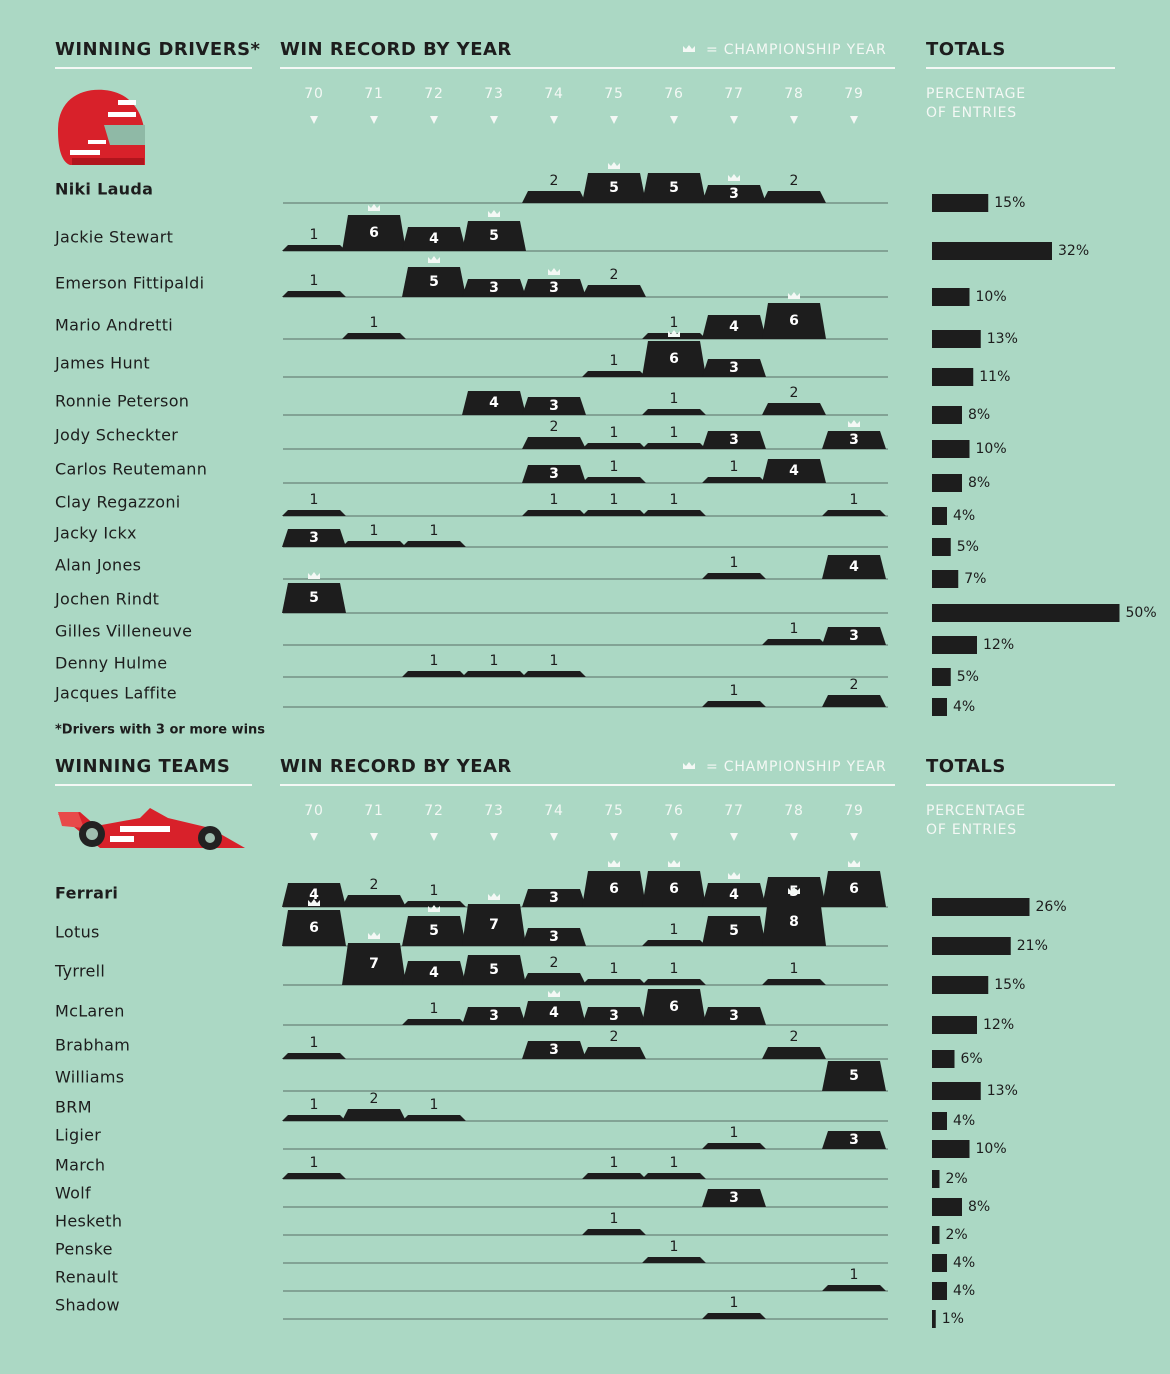  Describe the element at coordinates (964, 516) in the screenshot. I see `total-label: 4%` at that location.